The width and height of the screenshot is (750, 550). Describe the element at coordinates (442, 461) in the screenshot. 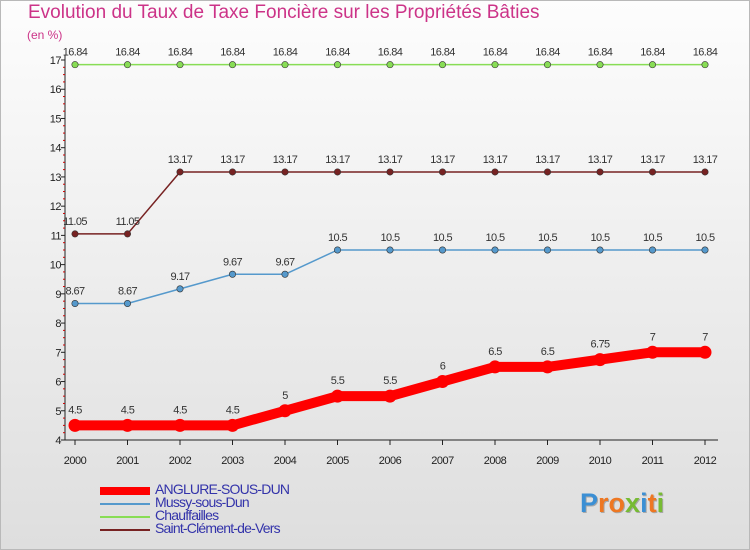

I see `x-tick-label: 2007` at that location.